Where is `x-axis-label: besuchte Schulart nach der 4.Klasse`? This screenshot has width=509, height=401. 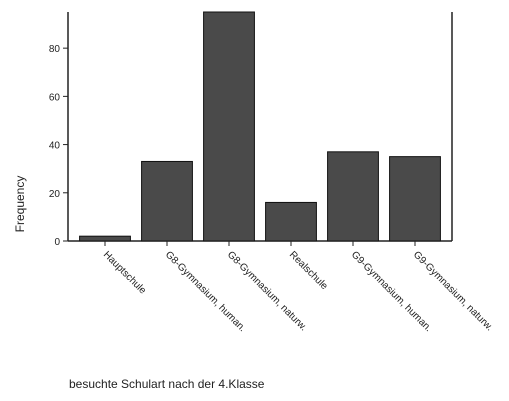 x-axis-label: besuchte Schulart nach der 4.Klasse is located at coordinates (167, 384).